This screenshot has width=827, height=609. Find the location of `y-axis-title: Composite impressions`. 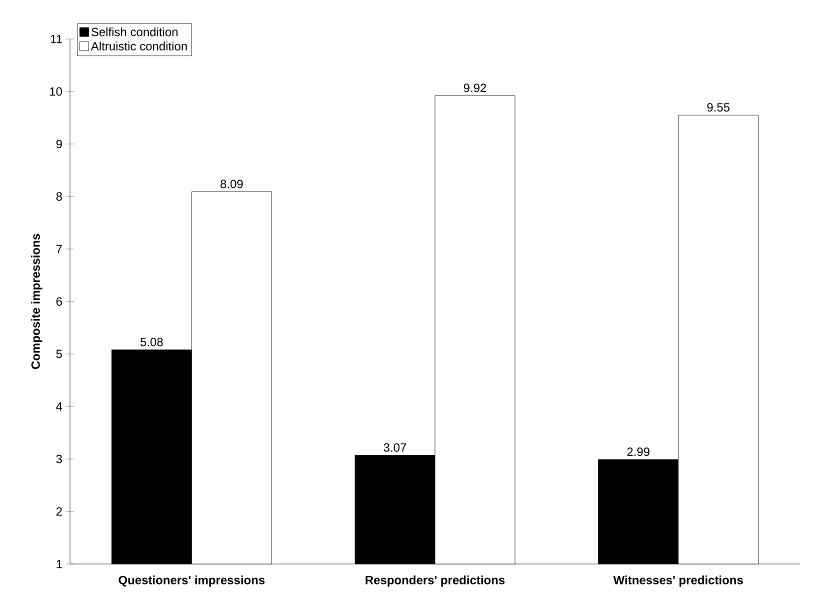

y-axis-title: Composite impressions is located at coordinates (36, 302).